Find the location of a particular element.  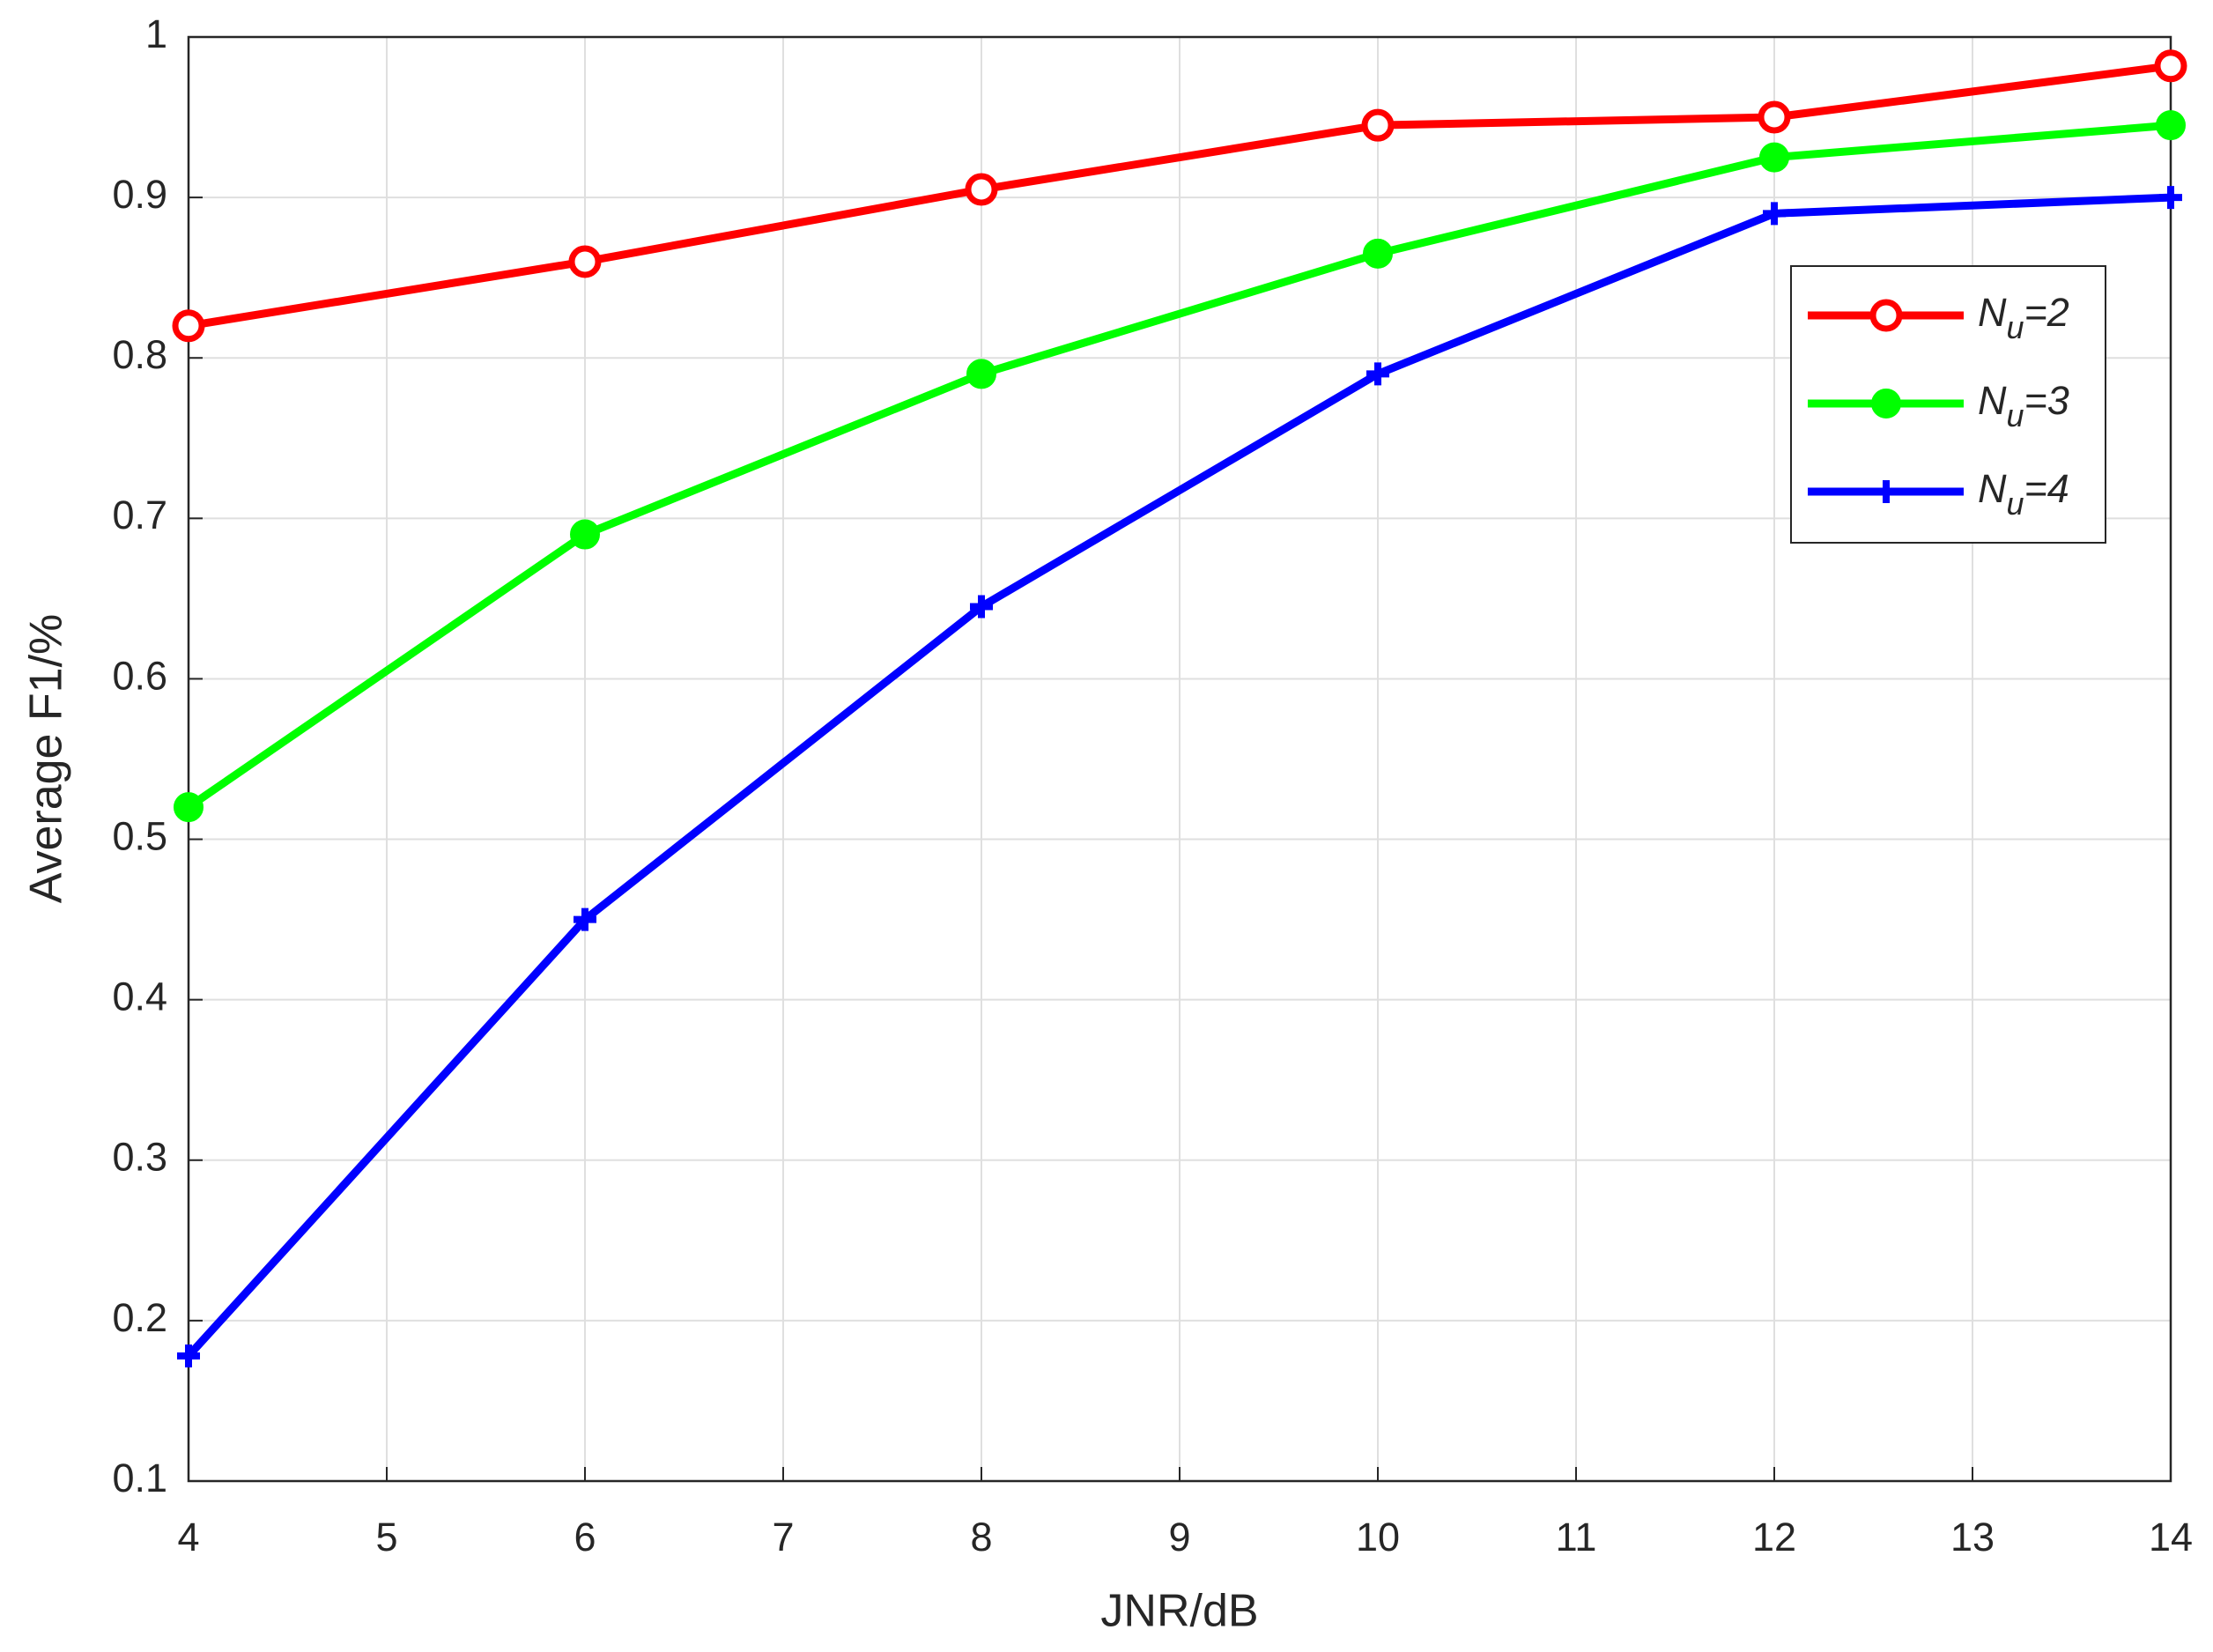

x-tick-label: 10 is located at coordinates (1378, 1537).